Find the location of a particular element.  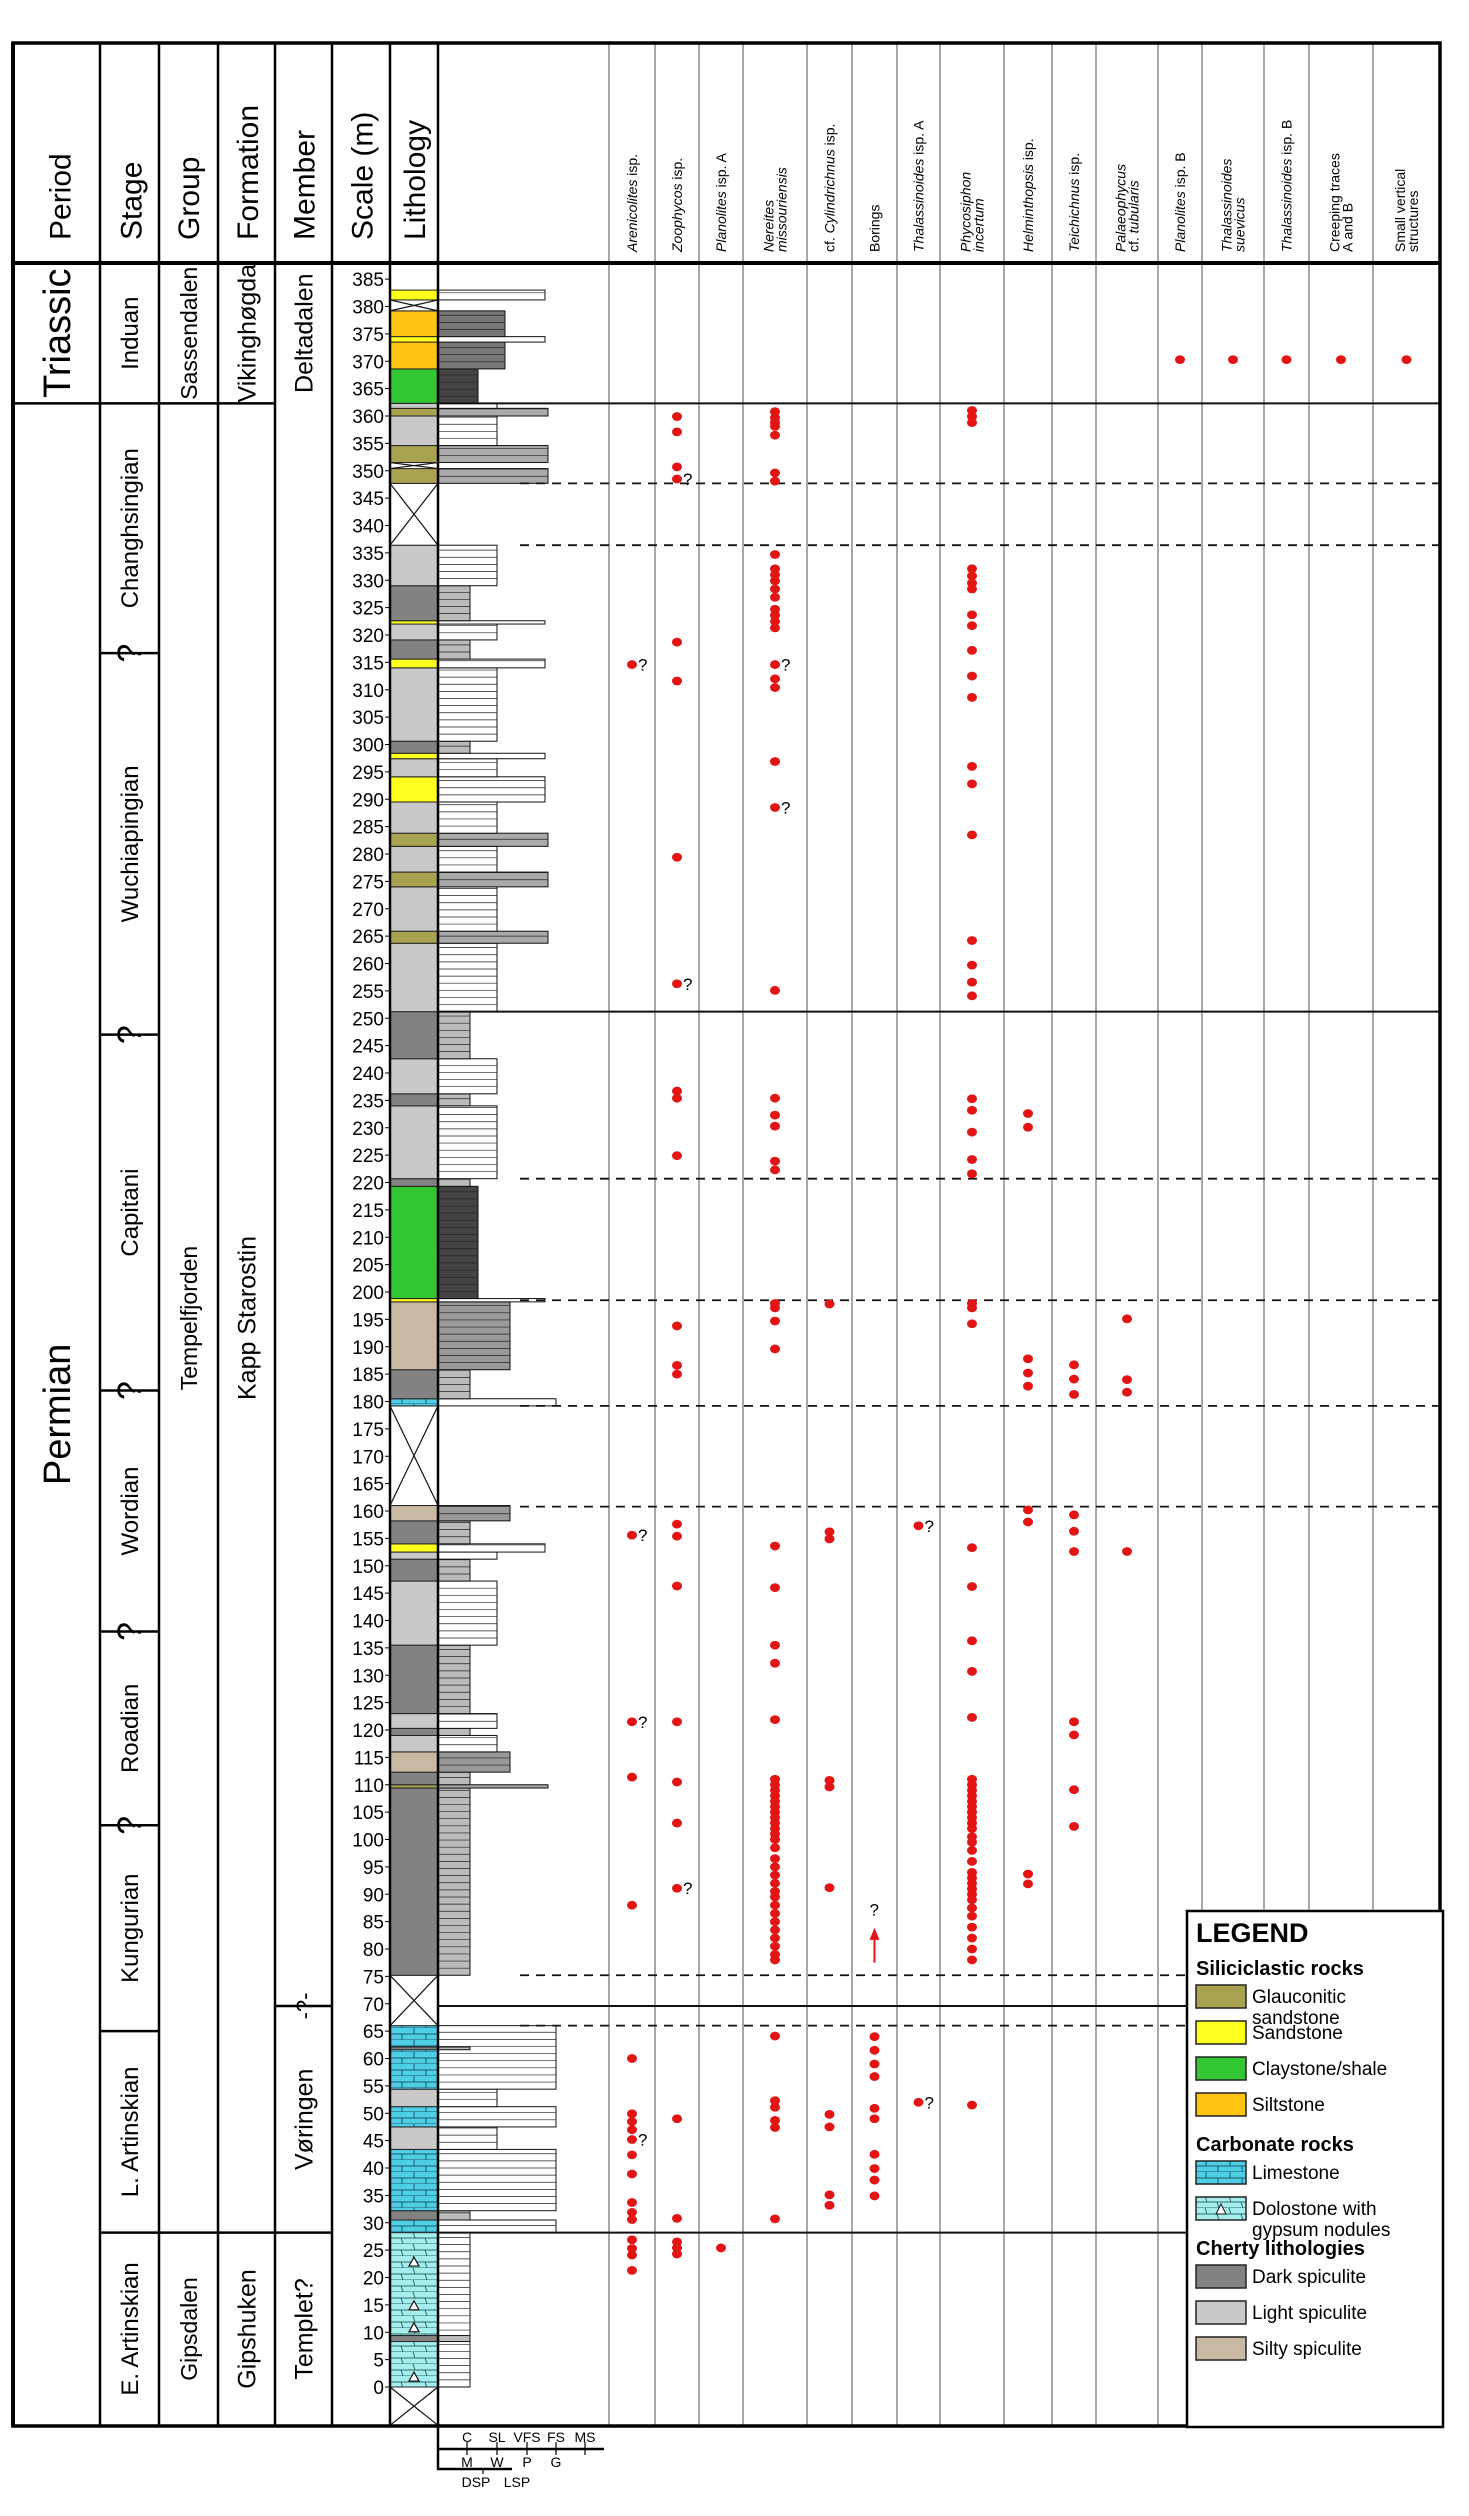

trace-fossil-label: Teichichnus isp. is located at coordinates (1074, 202).